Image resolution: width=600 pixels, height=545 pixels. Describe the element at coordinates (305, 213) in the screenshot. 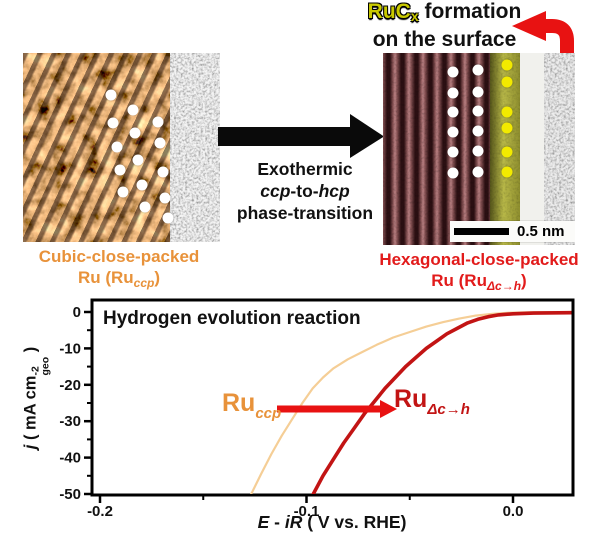

I see `transition-line3: phase-transition` at that location.